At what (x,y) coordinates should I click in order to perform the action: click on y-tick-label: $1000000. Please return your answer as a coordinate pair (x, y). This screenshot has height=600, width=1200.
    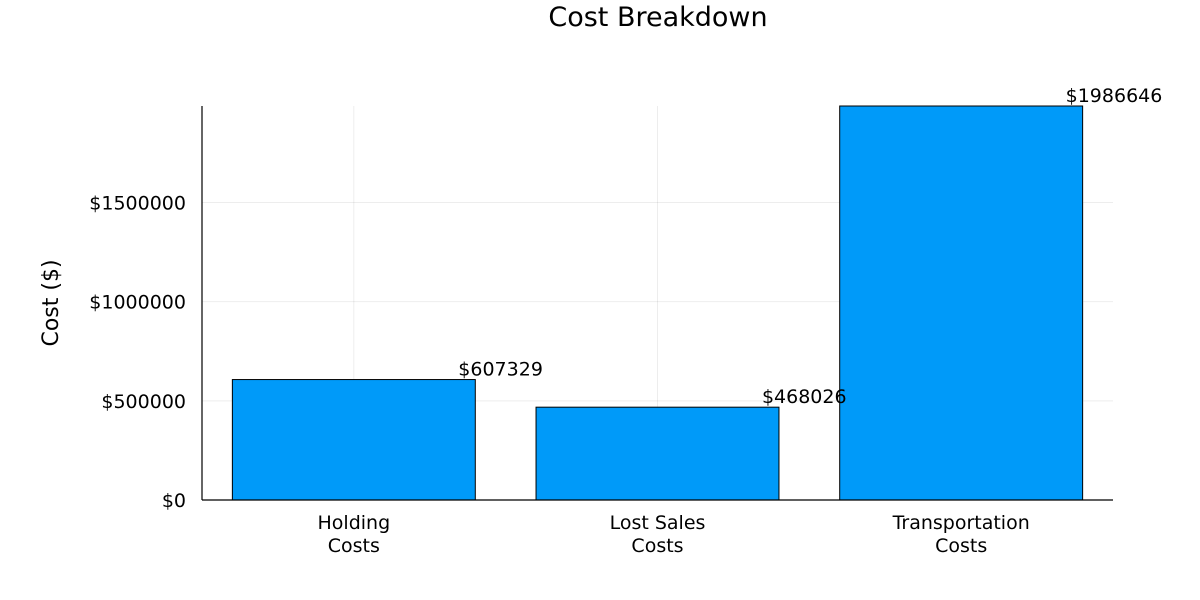
    Looking at the image, I should click on (137, 303).